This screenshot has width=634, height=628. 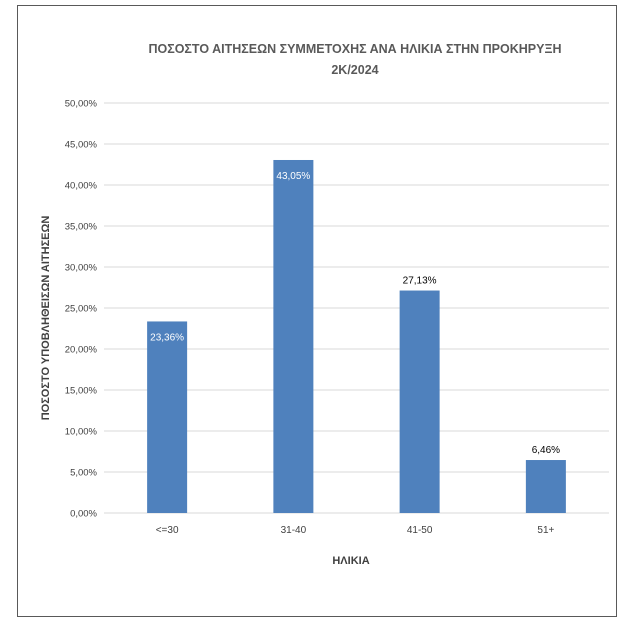 I want to click on x-tick-label: <=30, so click(x=167, y=530).